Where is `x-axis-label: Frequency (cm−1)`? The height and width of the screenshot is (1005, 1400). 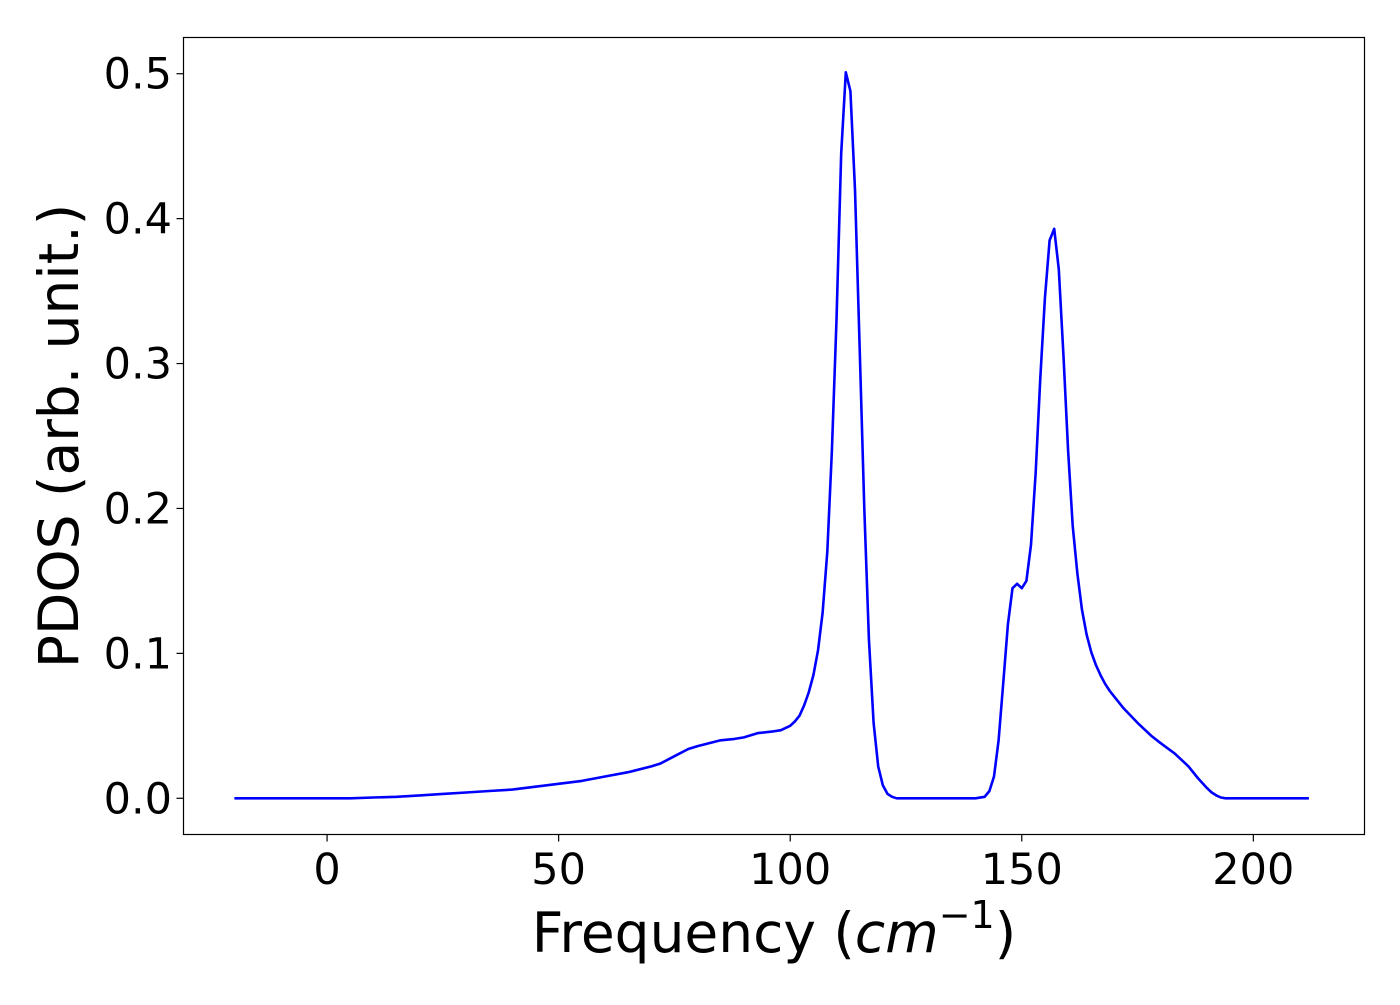
x-axis-label: Frequency (cm−1) is located at coordinates (774, 929).